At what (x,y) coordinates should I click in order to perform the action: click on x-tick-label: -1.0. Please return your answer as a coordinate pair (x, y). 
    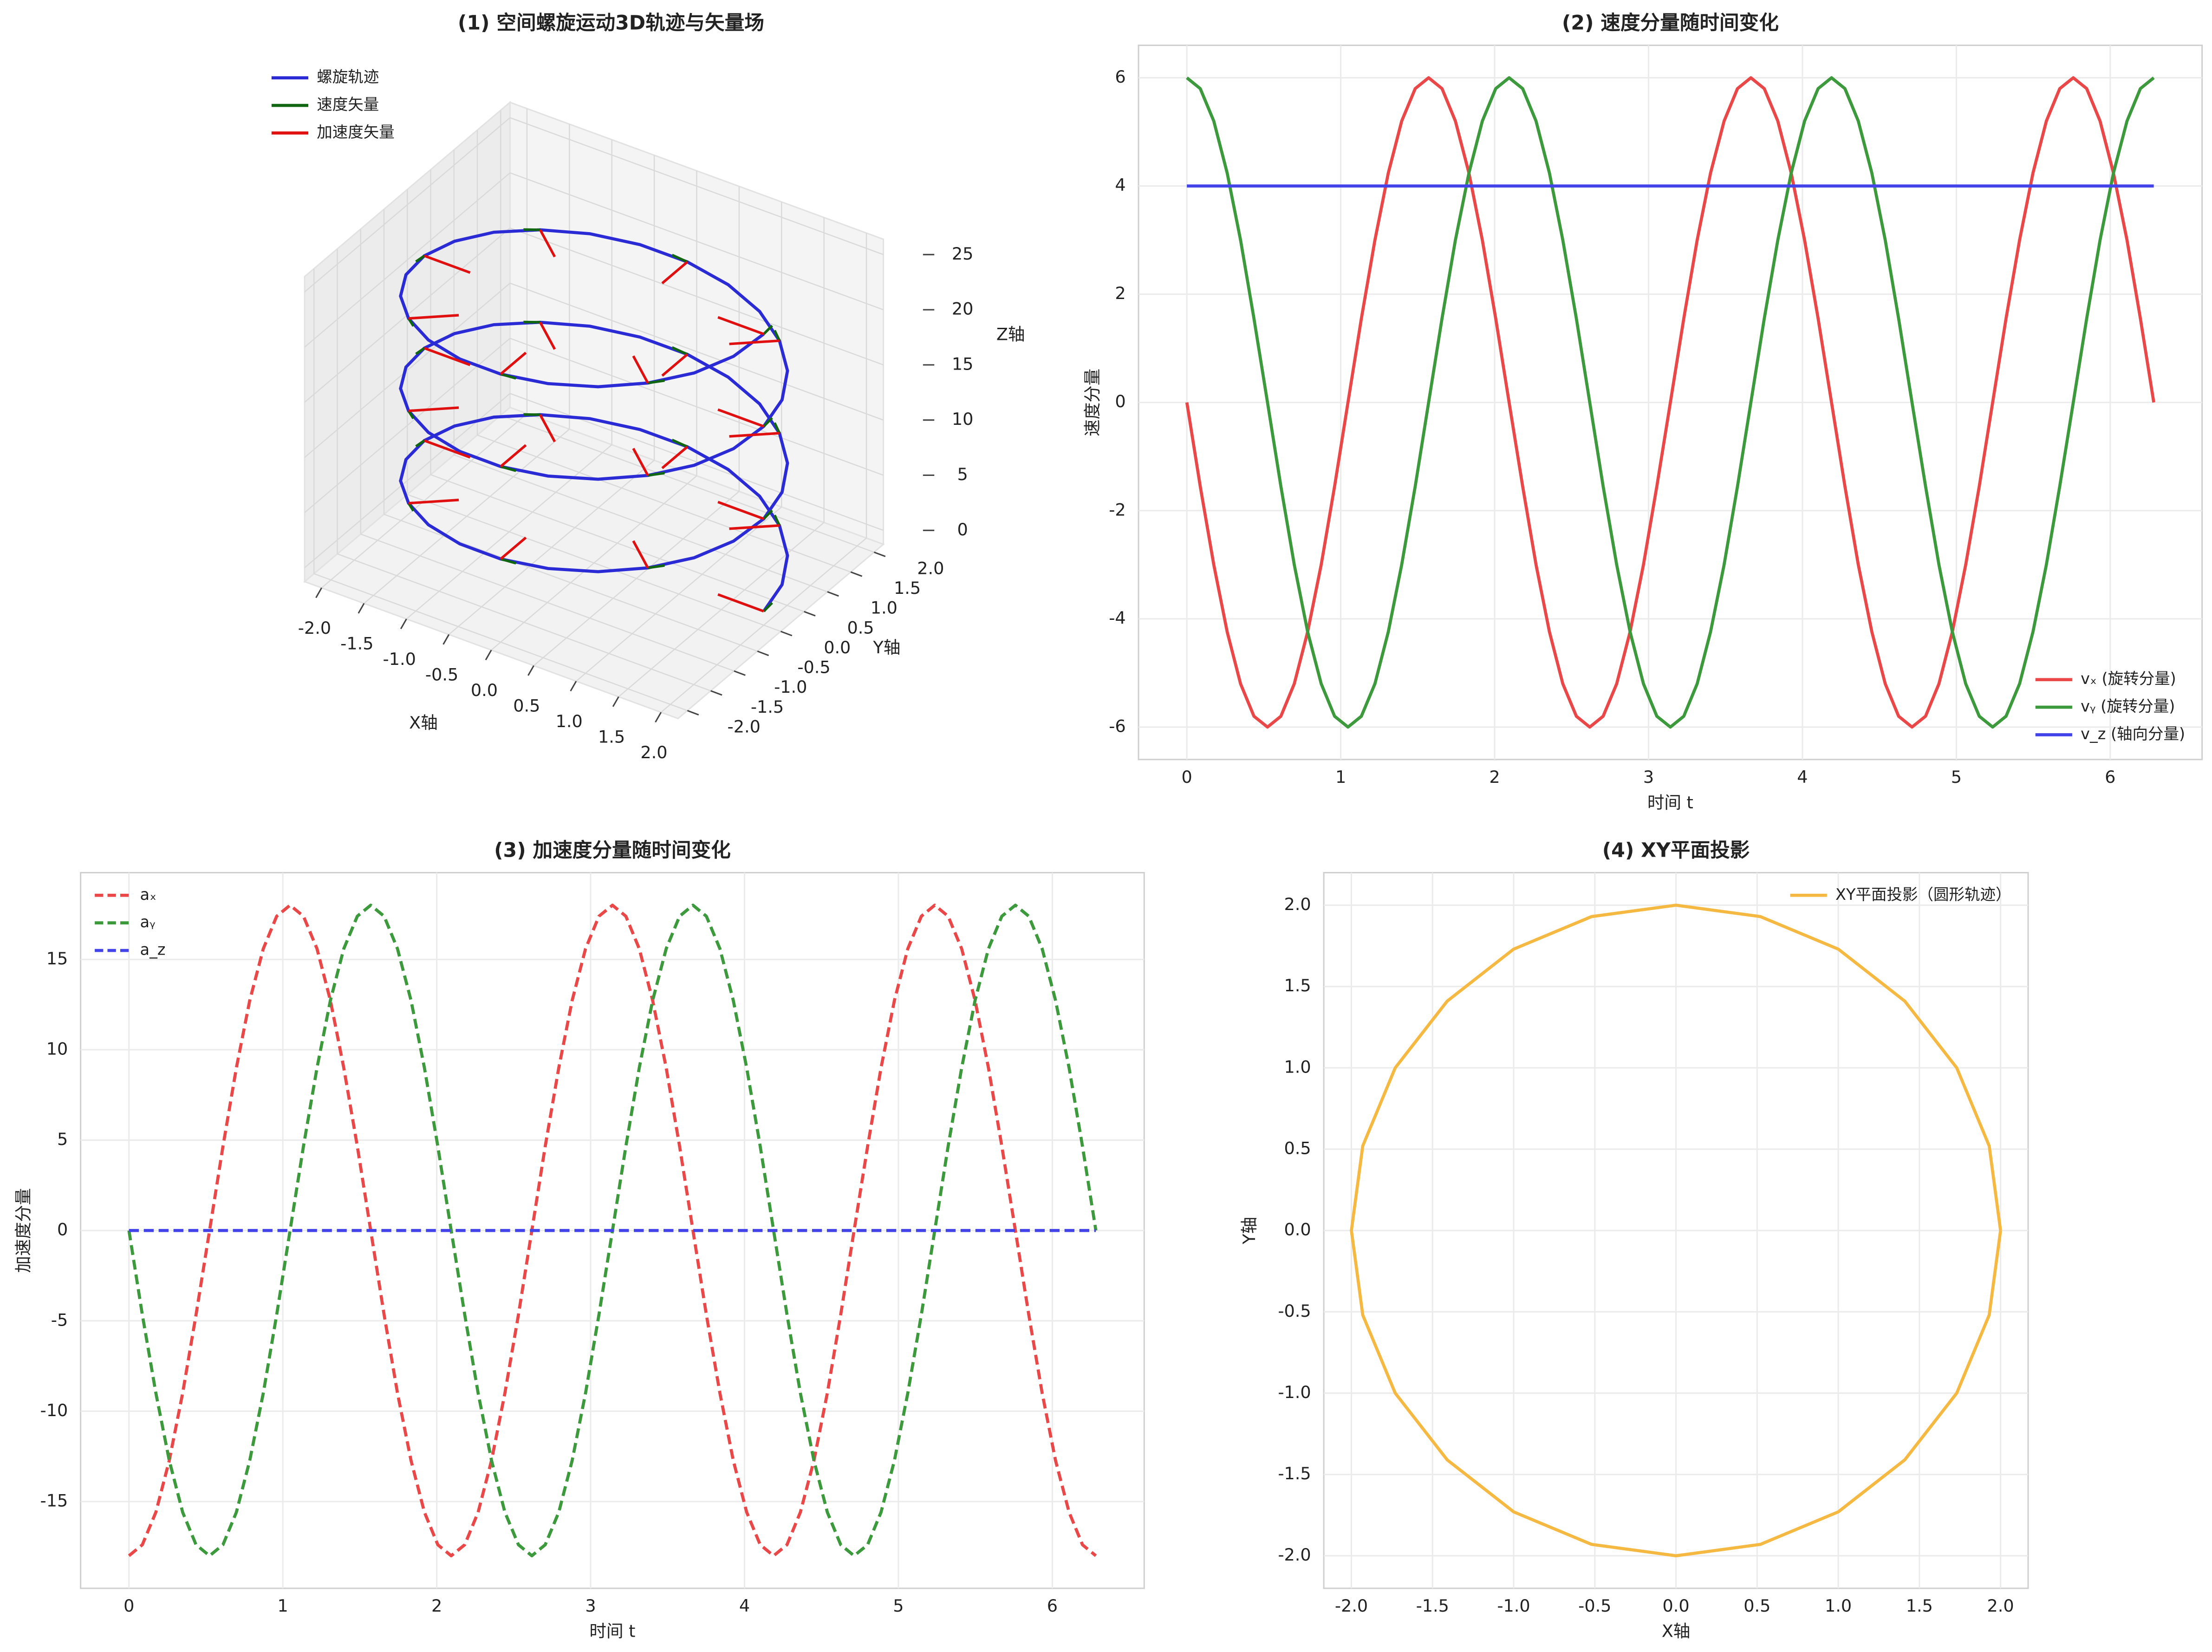
    Looking at the image, I should click on (399, 659).